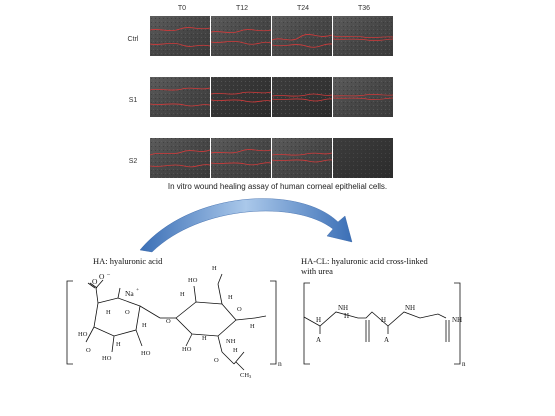 The width and height of the screenshot is (555, 416). Describe the element at coordinates (230, 297) in the screenshot. I see `ha-label-h6: H` at that location.